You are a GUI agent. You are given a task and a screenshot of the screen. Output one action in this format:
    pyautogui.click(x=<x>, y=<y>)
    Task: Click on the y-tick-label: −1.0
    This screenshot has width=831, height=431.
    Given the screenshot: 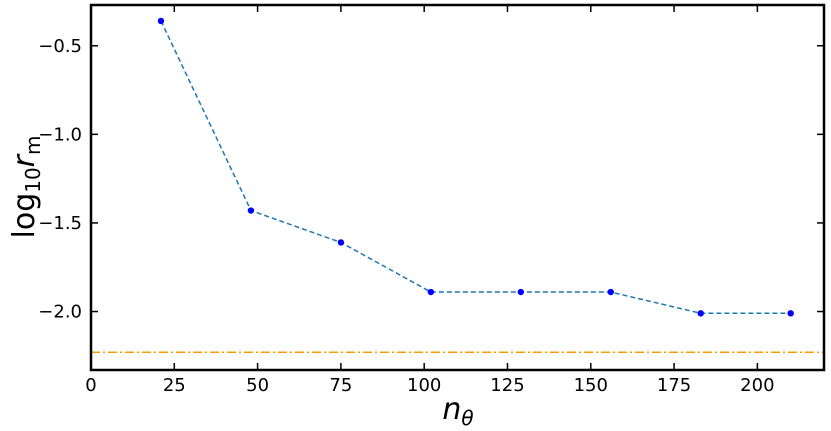 What is the action you would take?
    pyautogui.click(x=60, y=134)
    